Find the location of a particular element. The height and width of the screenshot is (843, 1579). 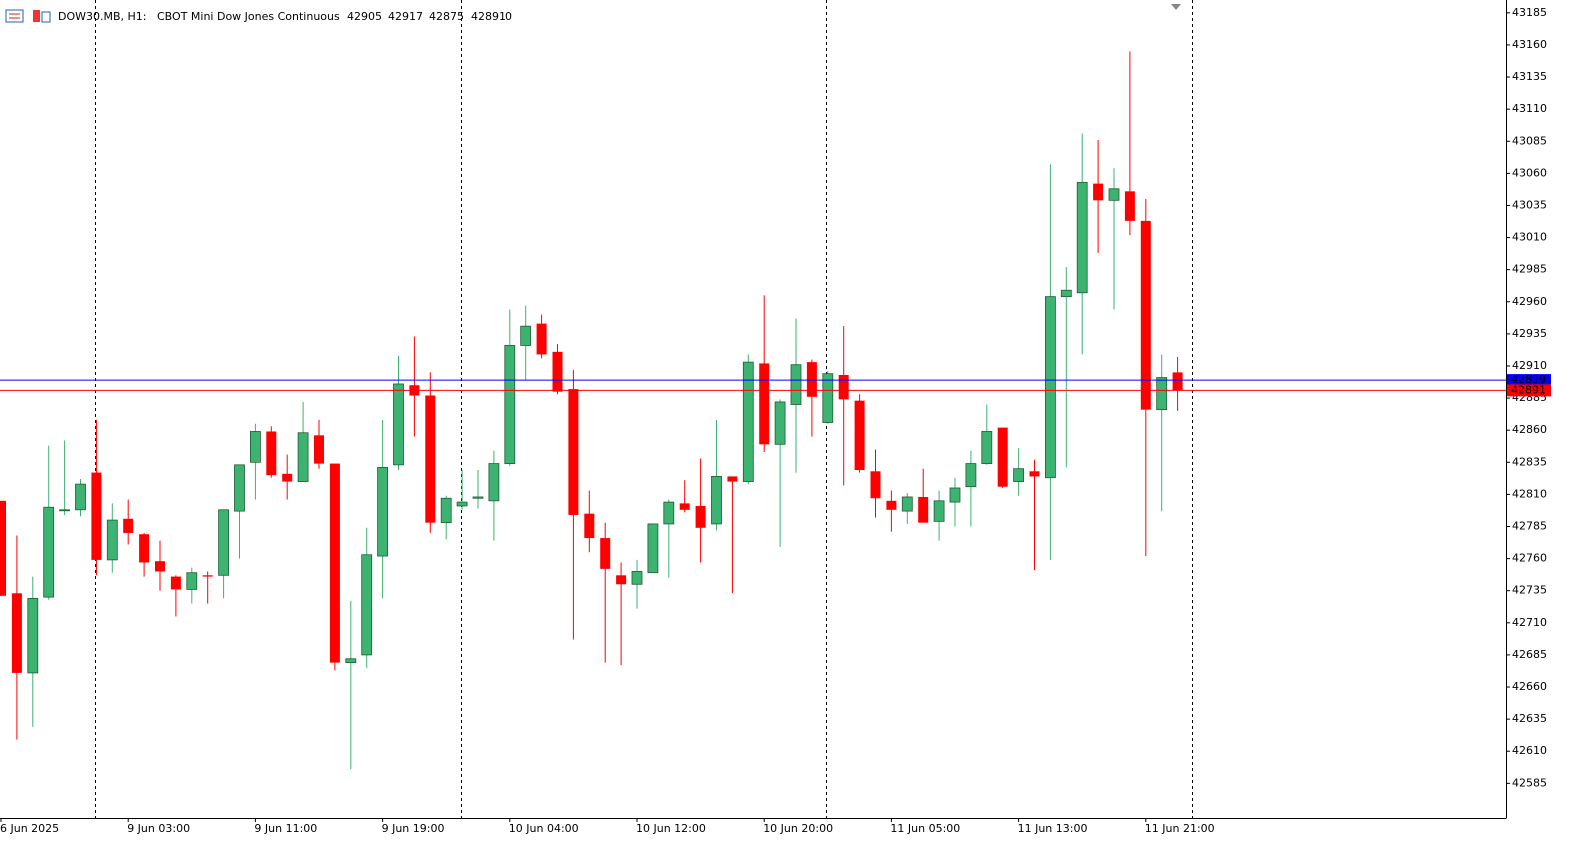

y-tick-label: 42985 is located at coordinates (1529, 269).